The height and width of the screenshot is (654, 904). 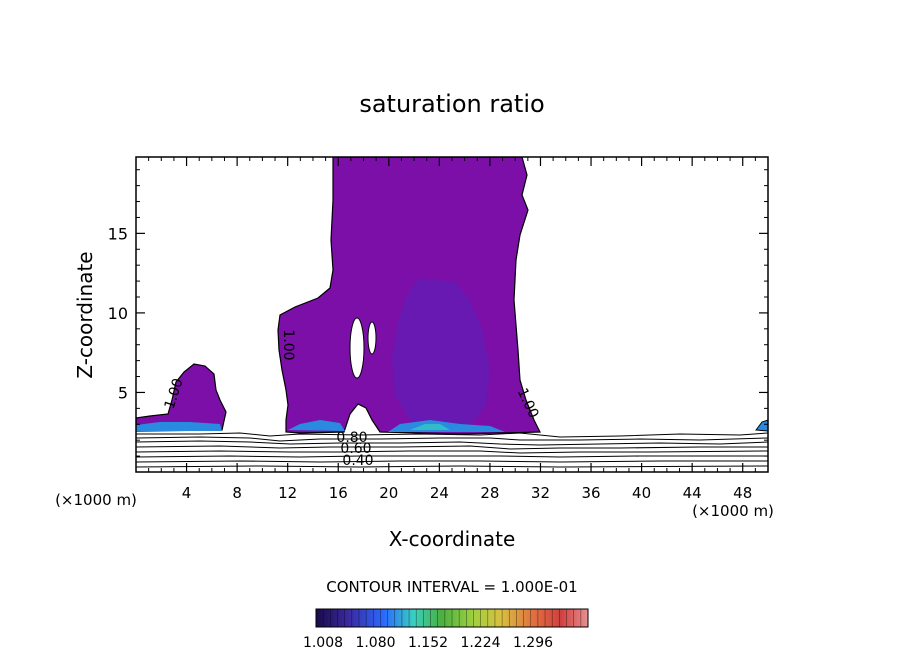 I want to click on contour-label-main-left: 1.00, so click(x=288, y=344).